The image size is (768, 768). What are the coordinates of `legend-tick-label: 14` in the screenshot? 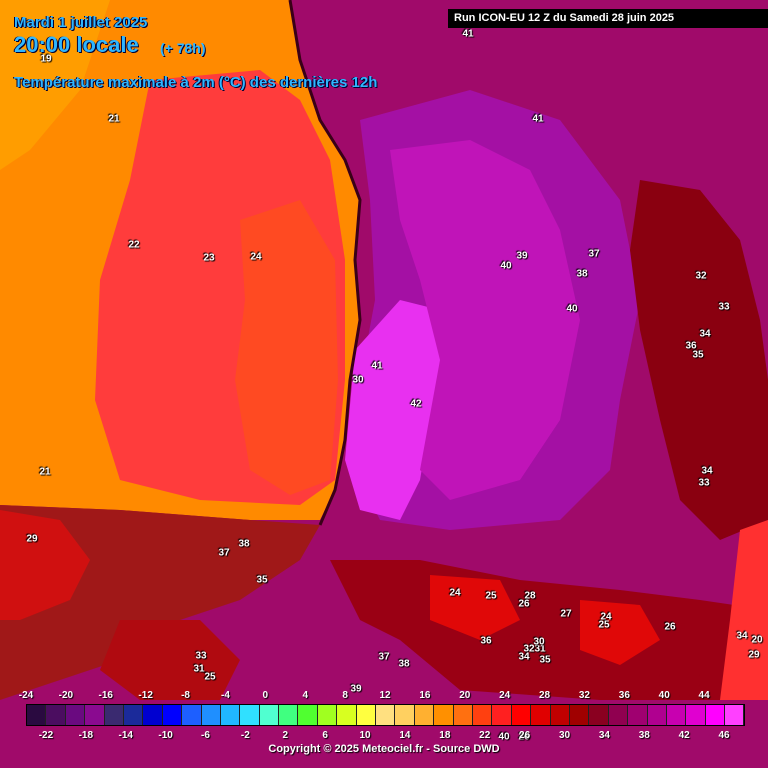 It's located at (405, 735).